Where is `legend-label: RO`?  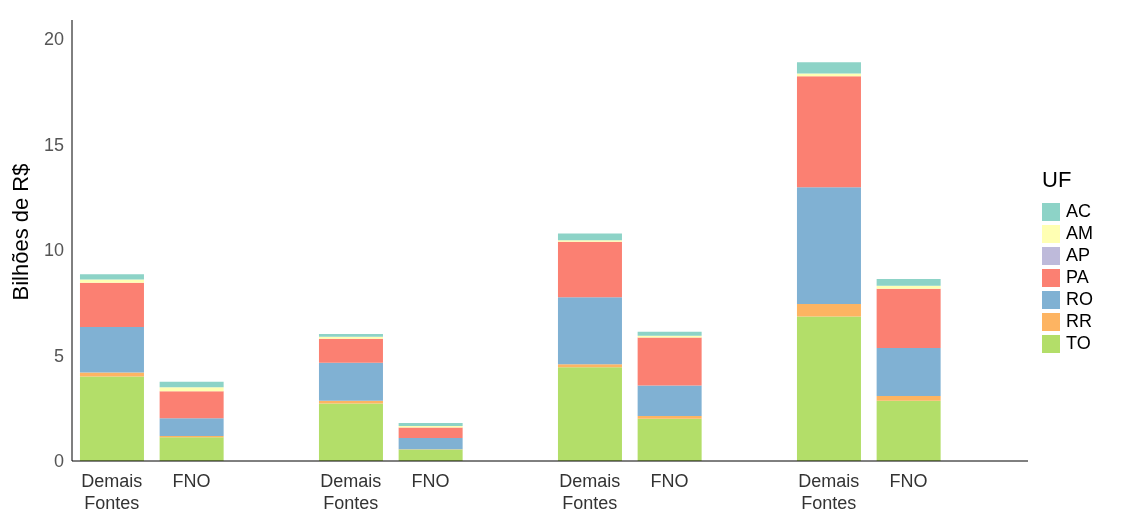
legend-label: RO is located at coordinates (1079, 299).